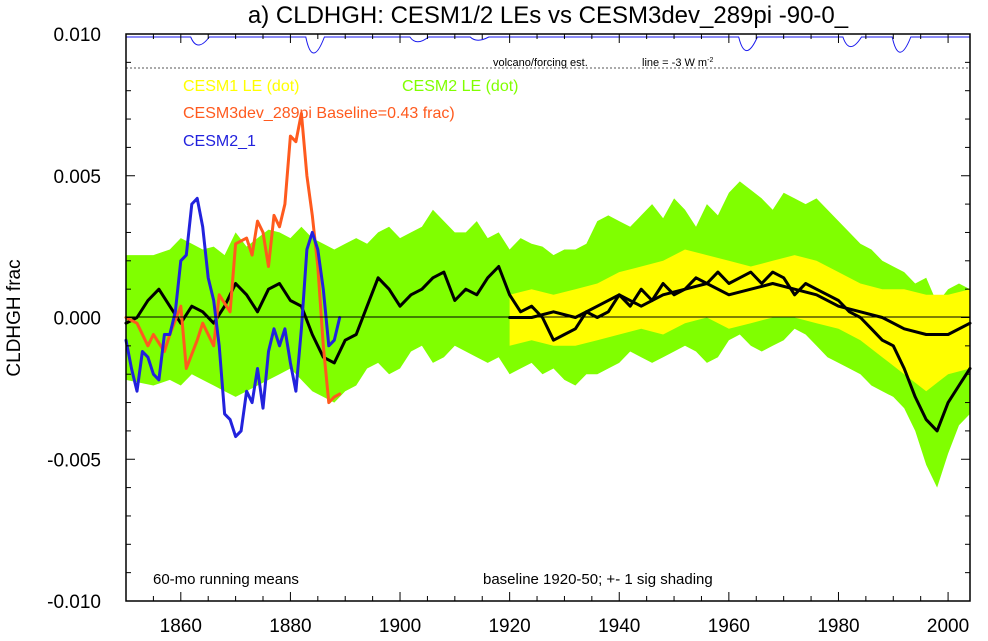  What do you see at coordinates (74, 602) in the screenshot?
I see `y-tick-label: -0.010` at bounding box center [74, 602].